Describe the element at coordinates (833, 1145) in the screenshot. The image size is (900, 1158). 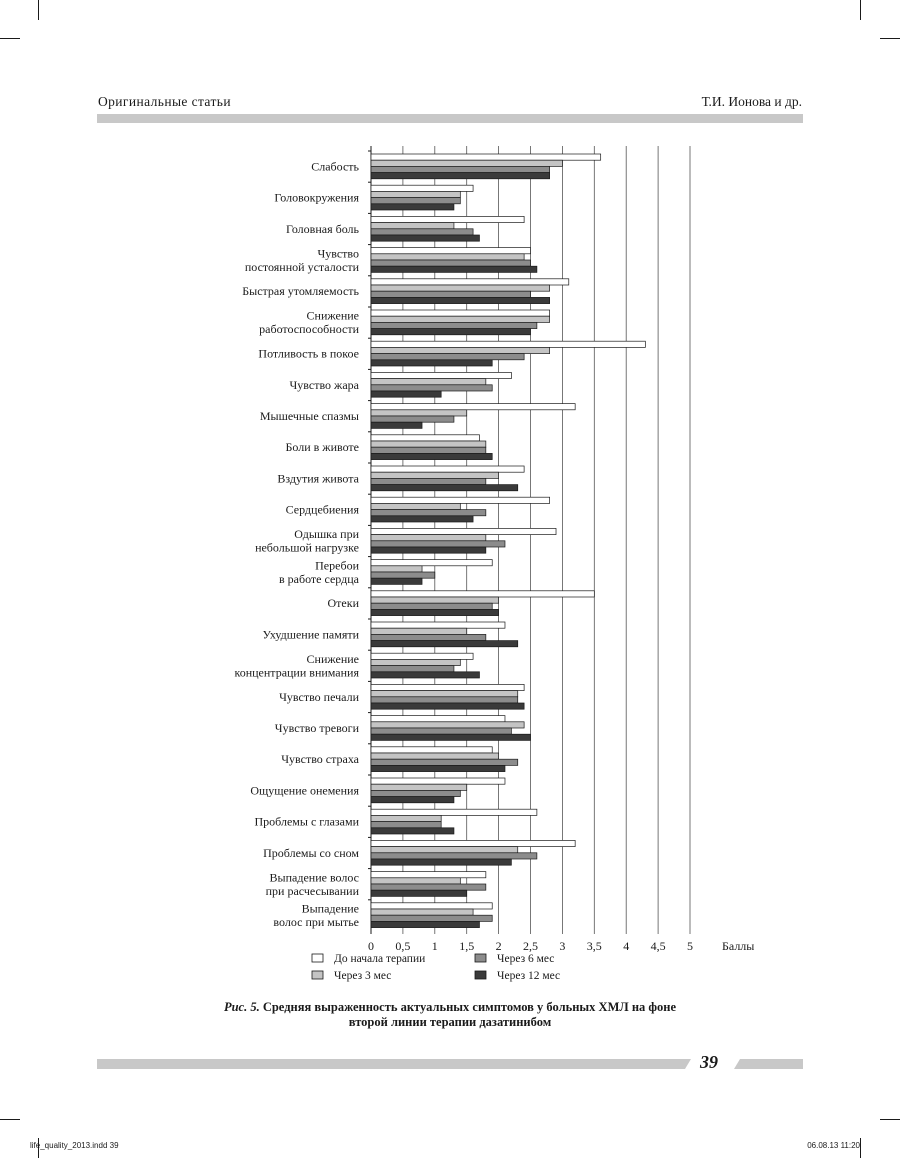
I see `print-slug-date: 06.08.13 11:20` at that location.